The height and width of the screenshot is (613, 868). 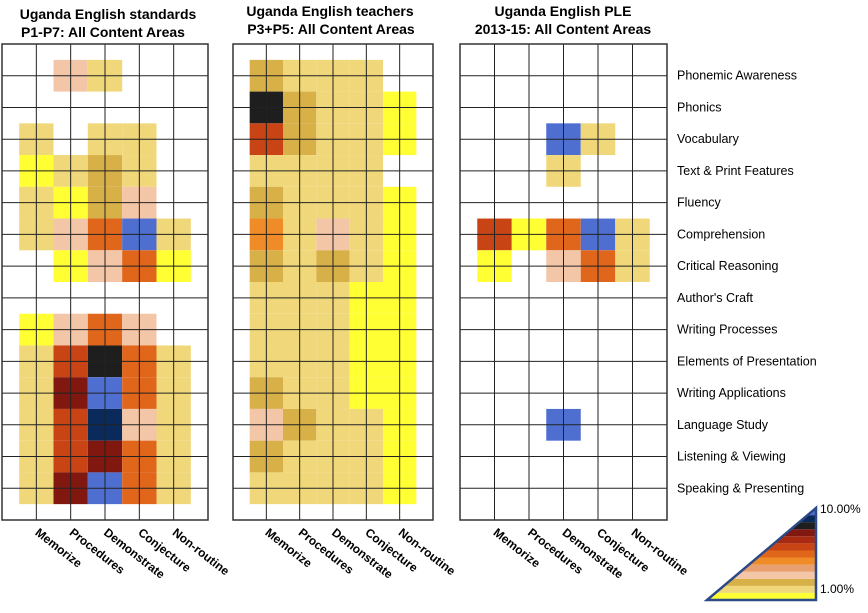 What do you see at coordinates (108, 14) in the screenshot?
I see `panel-1-title-line1: Uganda English standards` at bounding box center [108, 14].